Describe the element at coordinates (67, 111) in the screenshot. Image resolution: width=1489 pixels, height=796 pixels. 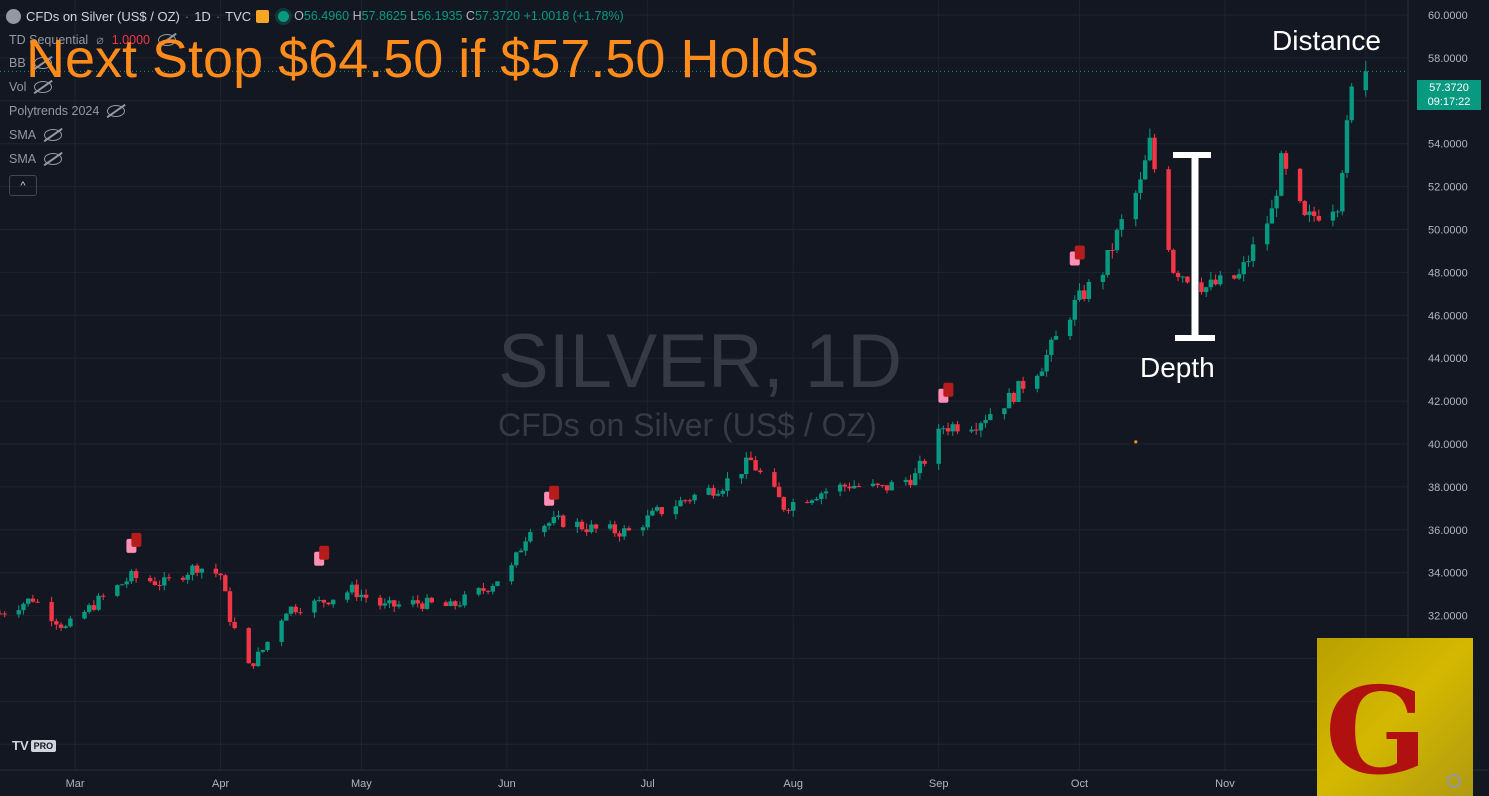
I see `indicator-polytrends: Polytrends 2024` at that location.